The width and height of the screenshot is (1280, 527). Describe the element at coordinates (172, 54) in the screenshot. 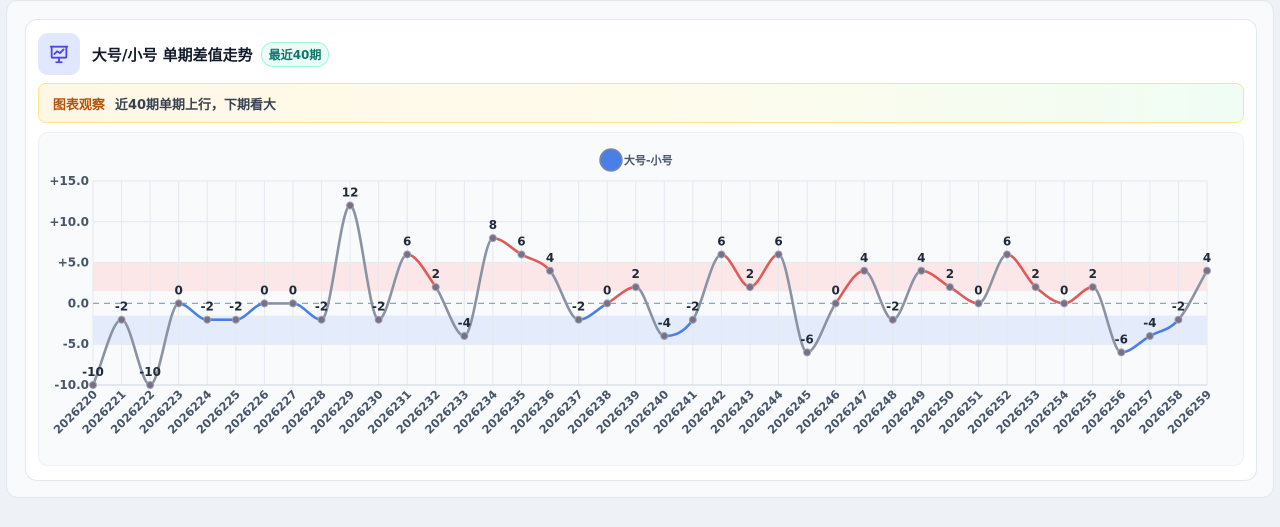

I see `page-title: 大号/小号 单期差值走势` at that location.